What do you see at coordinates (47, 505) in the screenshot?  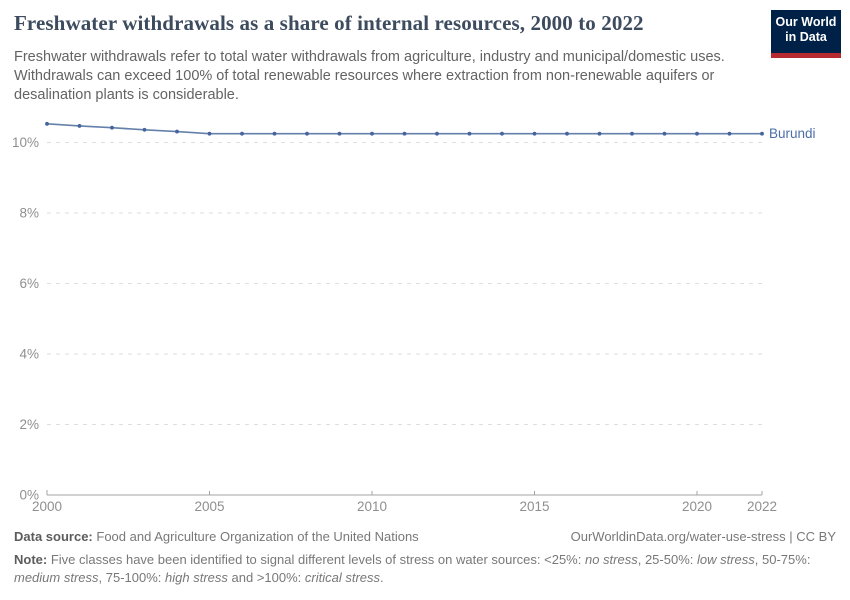 I see `x-tick-label-2000: 2000` at bounding box center [47, 505].